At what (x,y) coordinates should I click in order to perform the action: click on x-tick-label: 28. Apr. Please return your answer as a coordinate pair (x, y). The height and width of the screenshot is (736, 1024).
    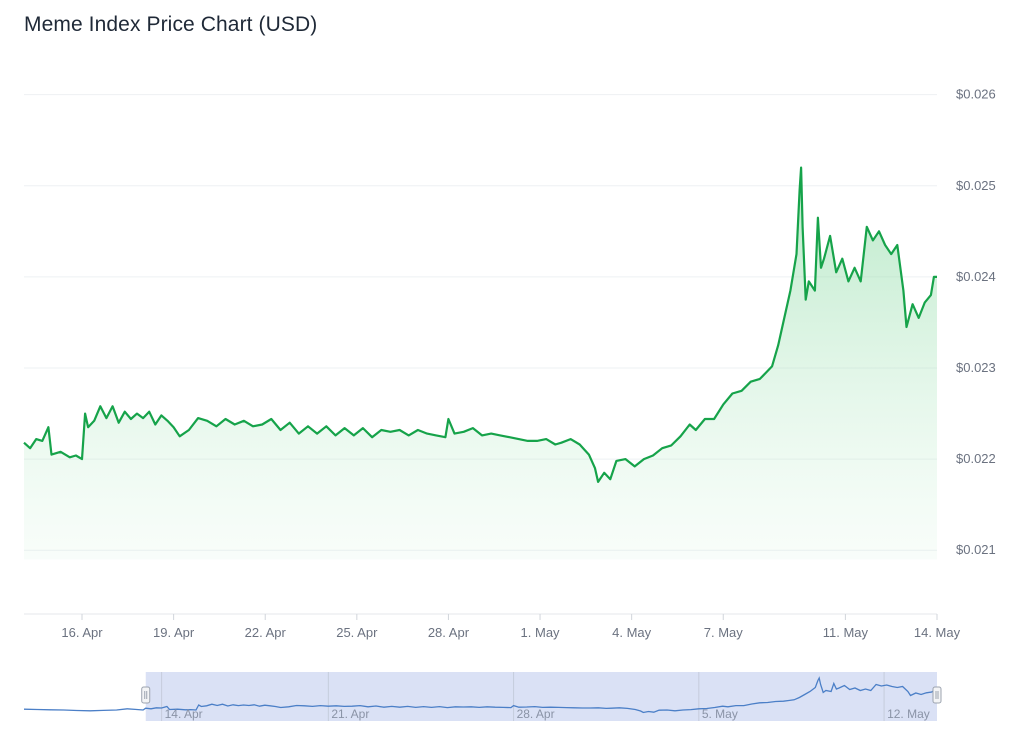
    Looking at the image, I should click on (449, 632).